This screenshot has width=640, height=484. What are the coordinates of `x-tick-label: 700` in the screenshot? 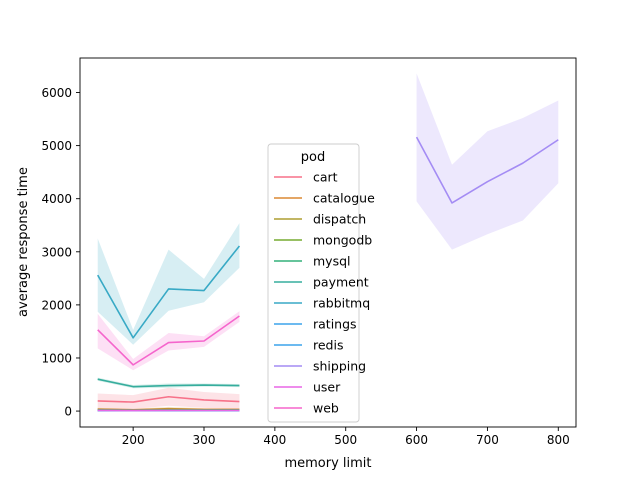 It's located at (487, 440).